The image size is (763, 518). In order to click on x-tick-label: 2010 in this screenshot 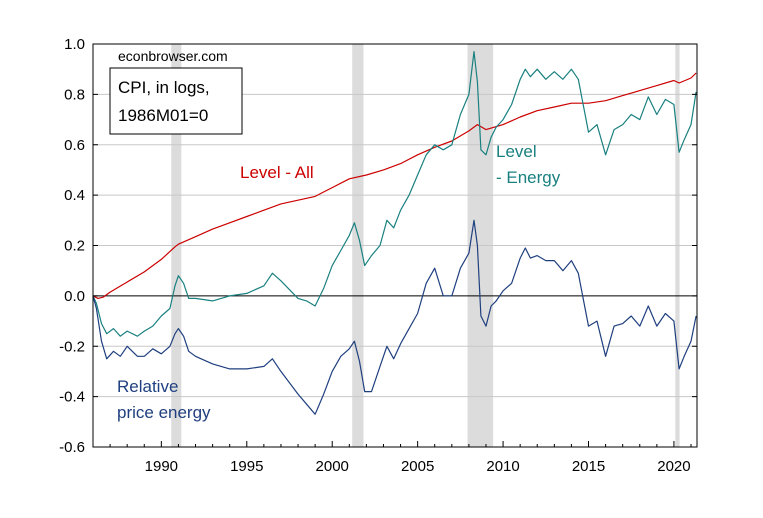, I will do `click(502, 466)`.